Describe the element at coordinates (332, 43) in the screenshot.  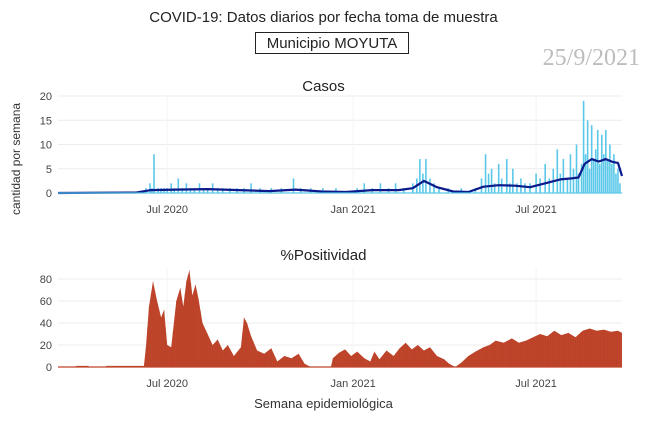
I see `municipality-label: Municipio MOYUTA` at that location.